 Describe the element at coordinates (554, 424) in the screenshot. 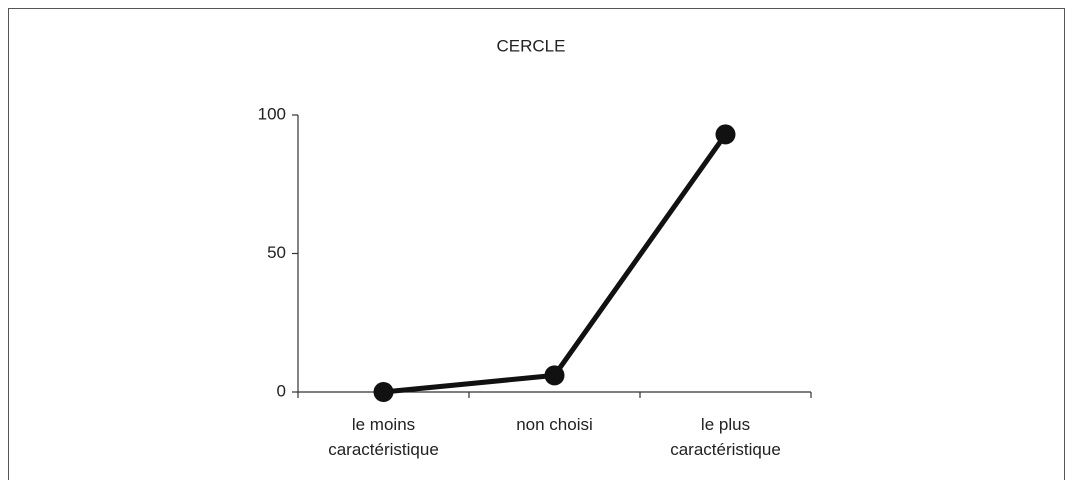

I see `x-tick-label: non choisi` at that location.